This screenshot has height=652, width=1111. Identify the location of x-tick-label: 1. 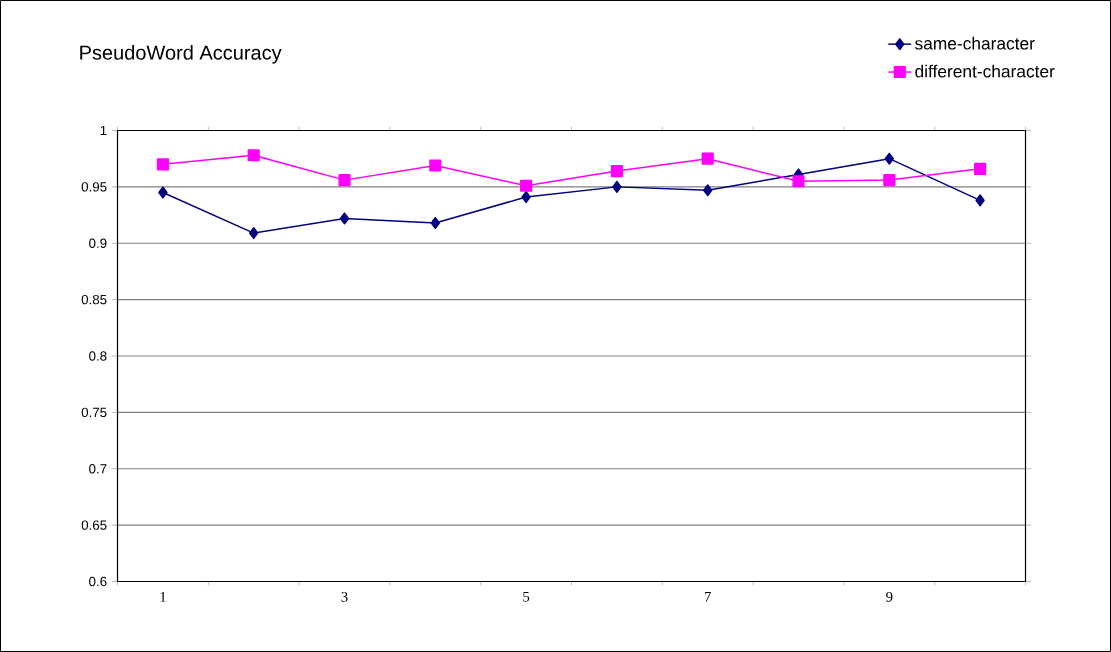
(163, 596).